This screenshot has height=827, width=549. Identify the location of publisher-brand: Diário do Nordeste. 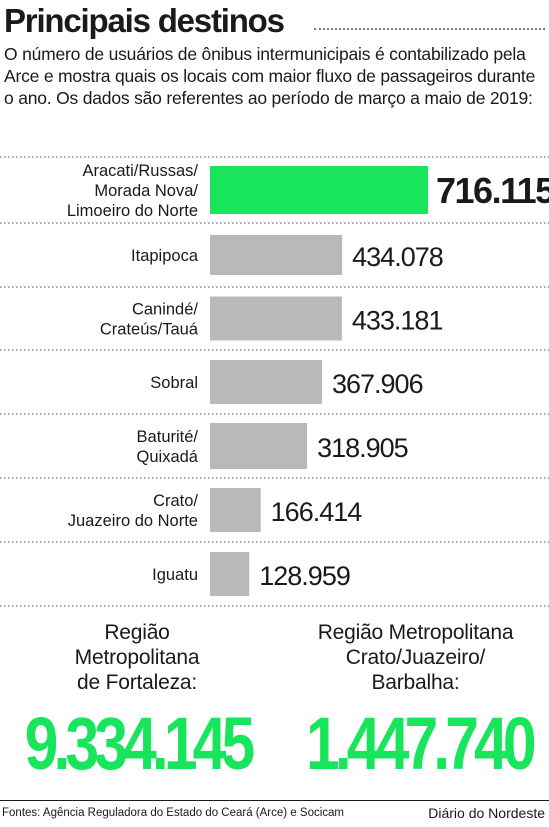
(486, 813).